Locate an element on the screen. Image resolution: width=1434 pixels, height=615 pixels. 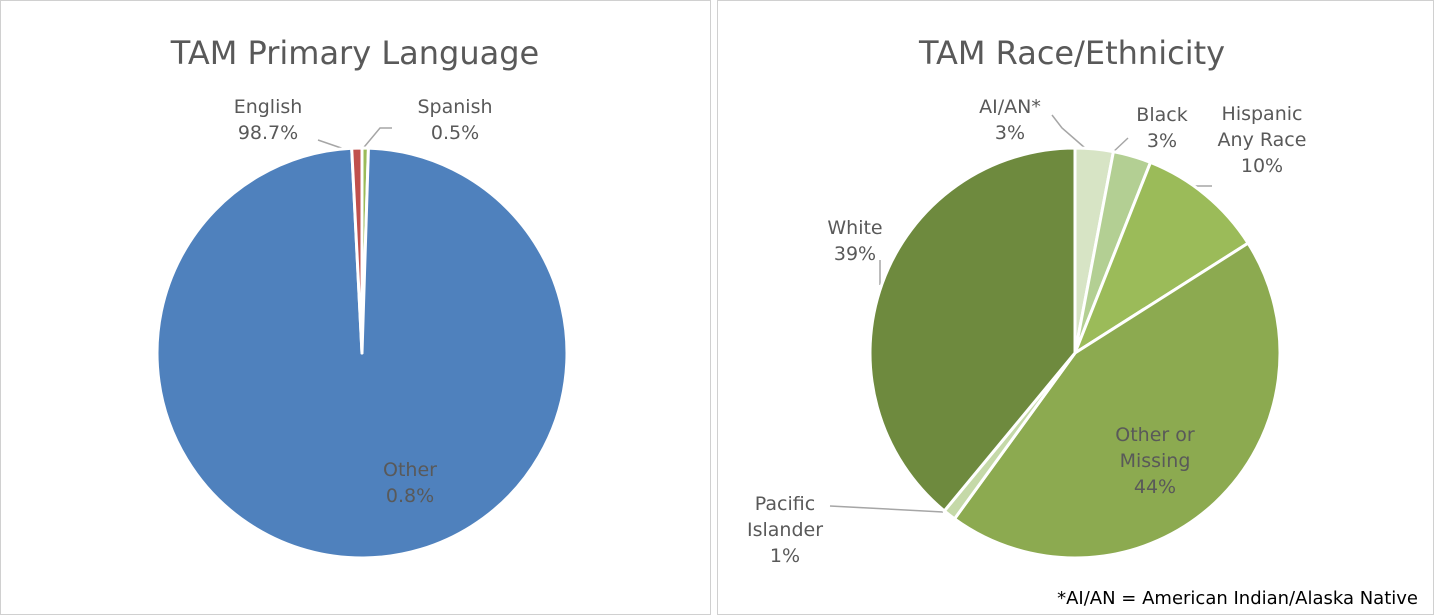
data-label: Hispanic Any Race 10% is located at coordinates (1262, 140).